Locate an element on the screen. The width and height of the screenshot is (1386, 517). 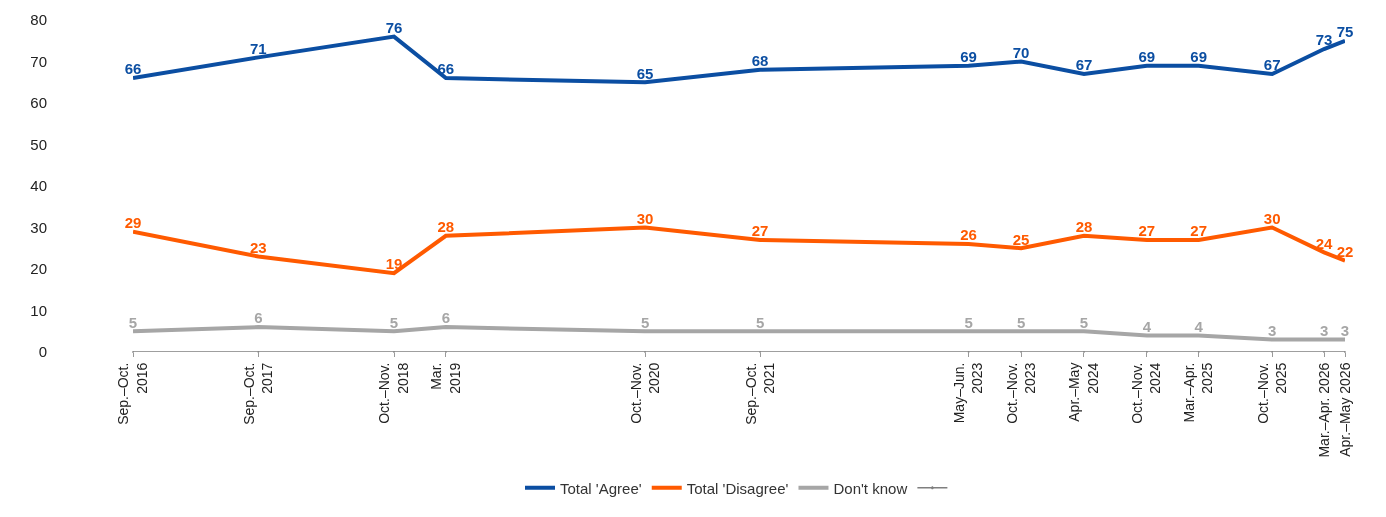
data-label: 25 is located at coordinates (1021, 239).